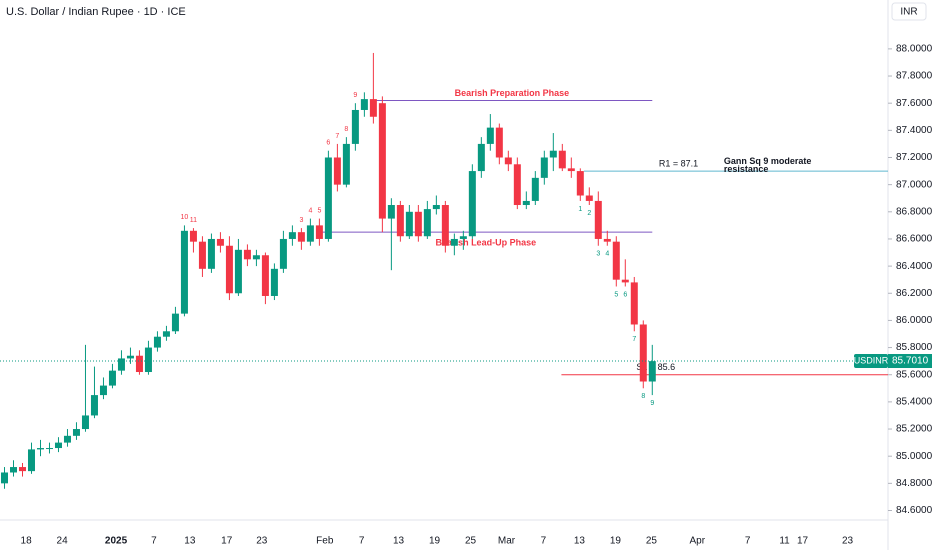 The width and height of the screenshot is (932, 555). What do you see at coordinates (914, 76) in the screenshot?
I see `y-tick-label: 87.8000` at bounding box center [914, 76].